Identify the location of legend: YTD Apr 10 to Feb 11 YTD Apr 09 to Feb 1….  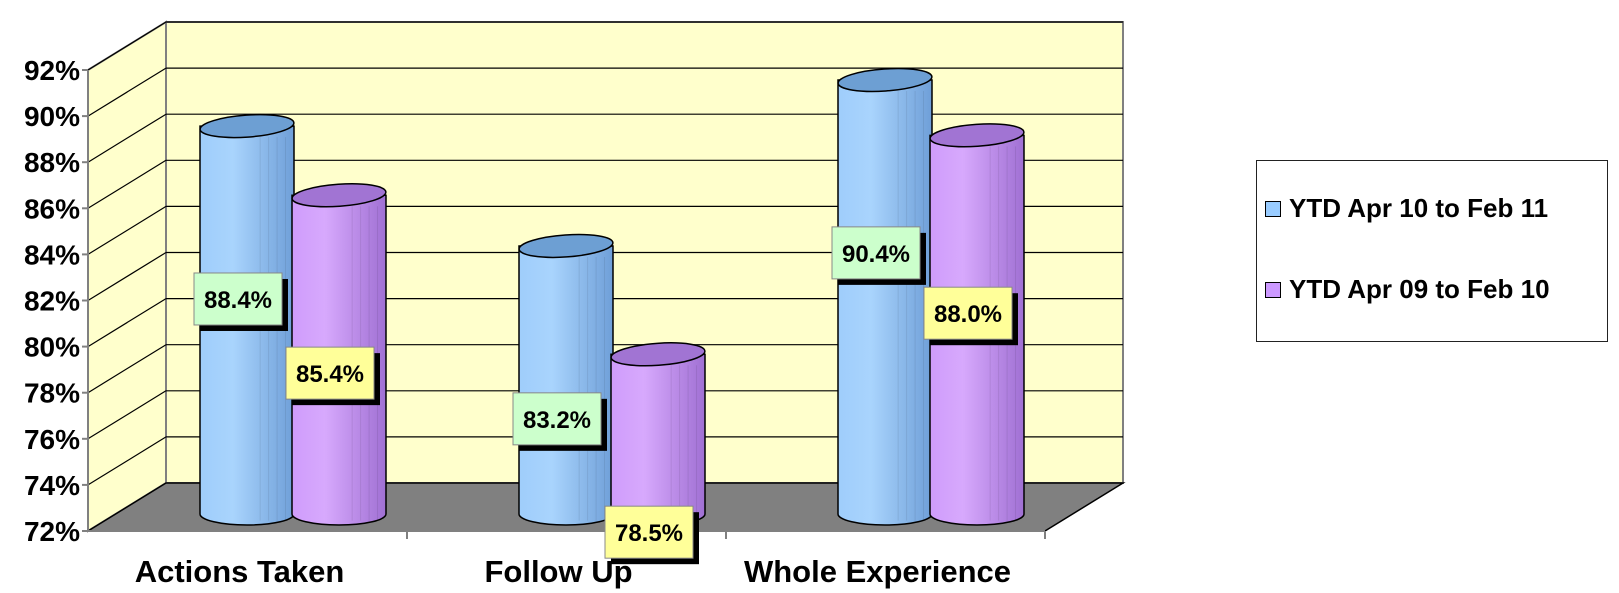
(1432, 251).